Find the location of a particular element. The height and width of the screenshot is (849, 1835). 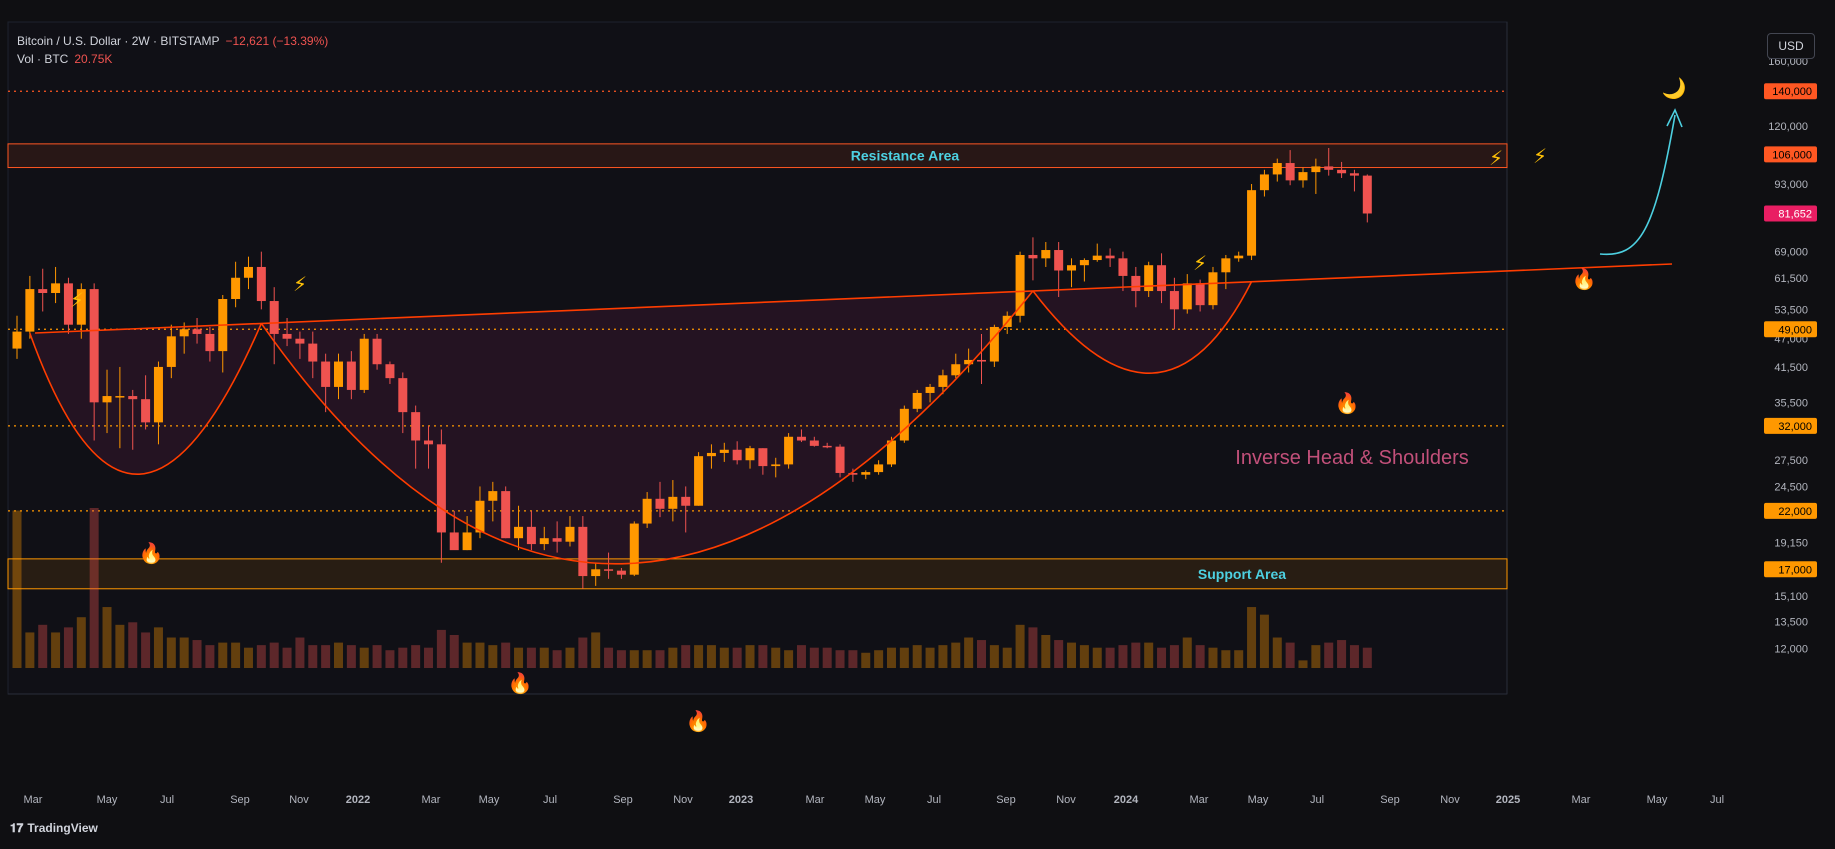

y-tick-label: 13,500 is located at coordinates (1791, 623).